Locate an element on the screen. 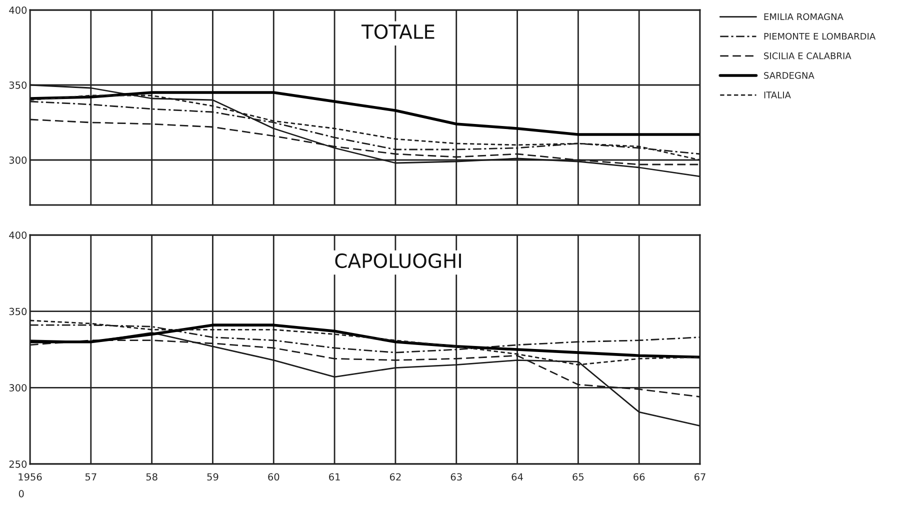 This screenshot has height=519, width=899. x-tick-label: 57 is located at coordinates (90, 477).